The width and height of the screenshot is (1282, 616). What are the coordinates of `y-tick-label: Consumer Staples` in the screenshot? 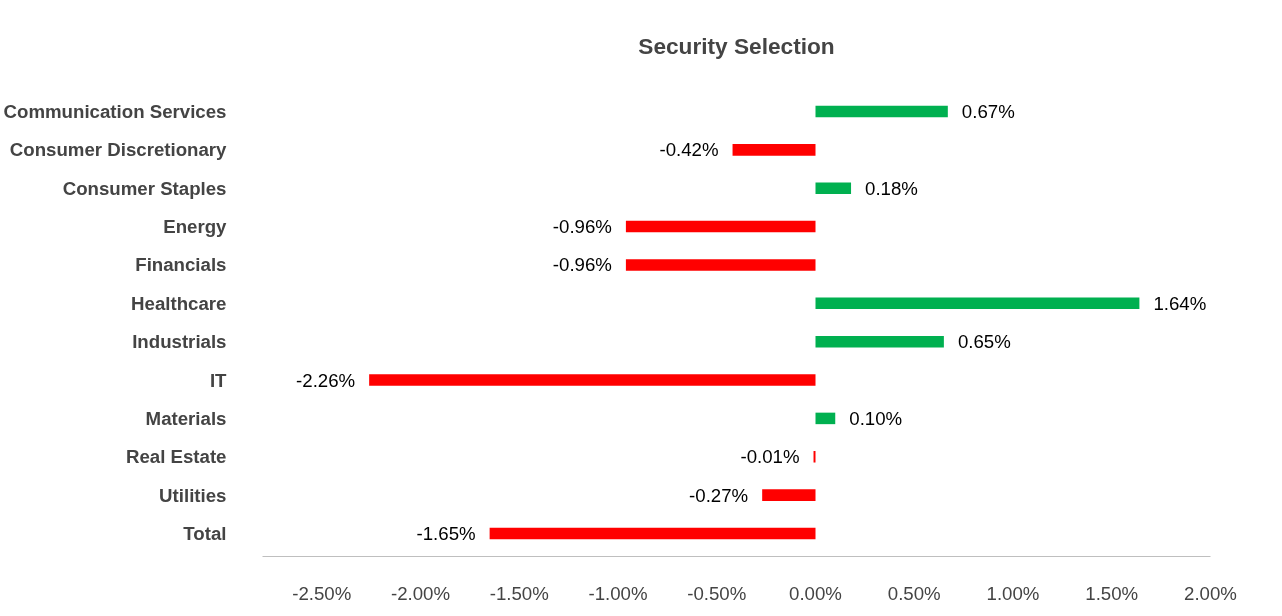 It's located at (144, 188).